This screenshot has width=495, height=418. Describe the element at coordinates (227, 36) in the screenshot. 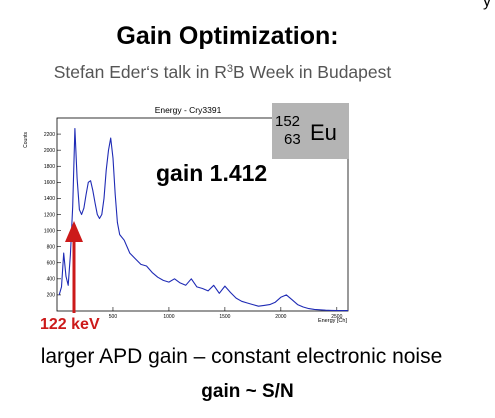

I see `slide-title: Gain Optimization:` at that location.